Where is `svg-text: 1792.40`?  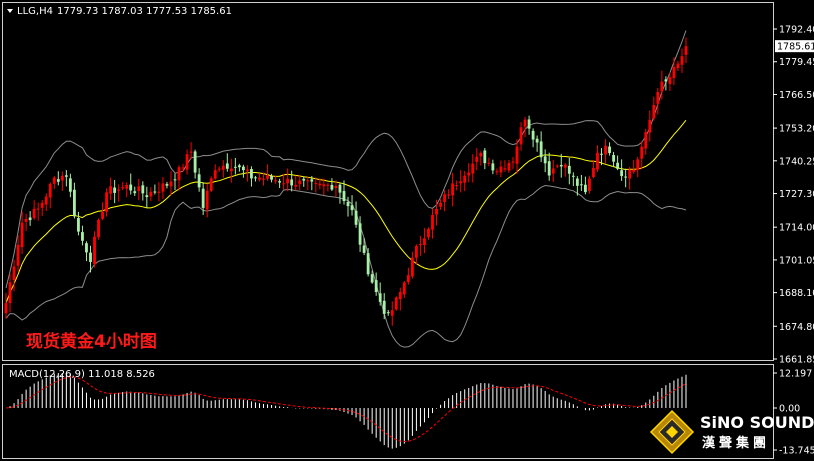 svg-text: 1792.40 is located at coordinates (796, 30).